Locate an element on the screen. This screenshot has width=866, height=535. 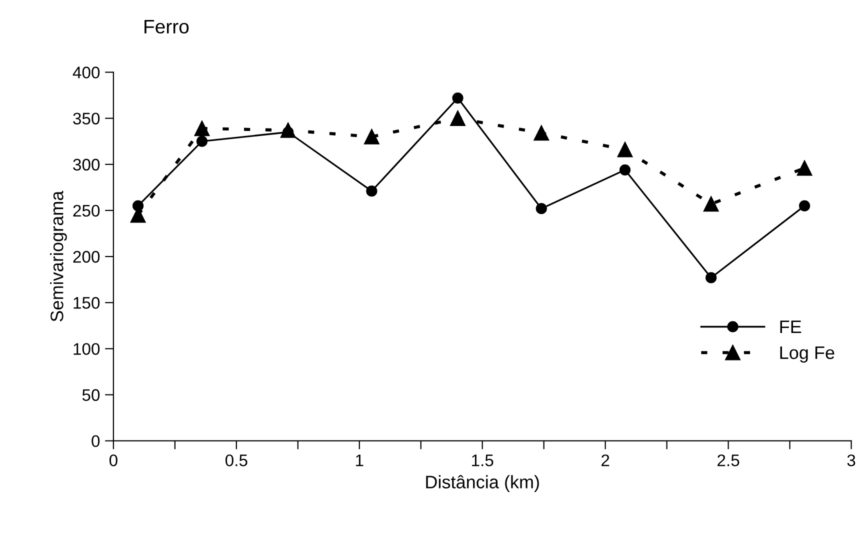
y-tick-label: 350 is located at coordinates (86, 118).